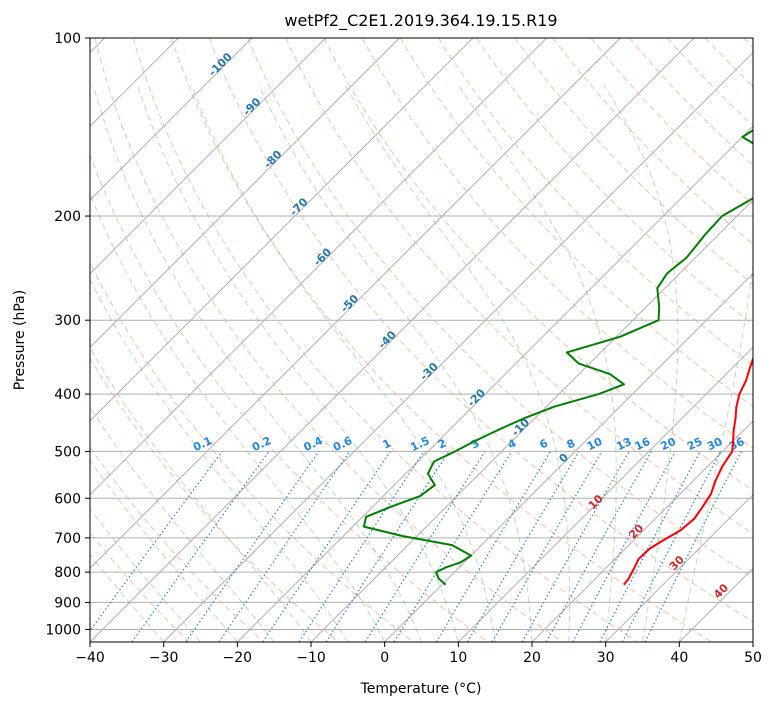  Describe the element at coordinates (90, 658) in the screenshot. I see `x-tick-label: −40` at that location.